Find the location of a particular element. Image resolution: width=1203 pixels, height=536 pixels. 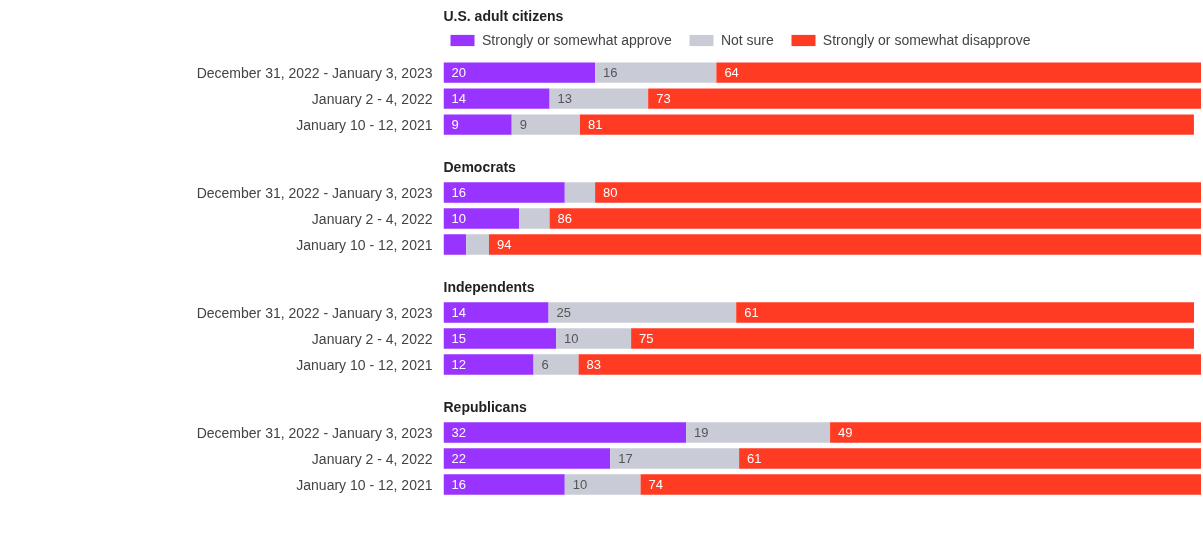

data-label: 86 is located at coordinates (565, 218).